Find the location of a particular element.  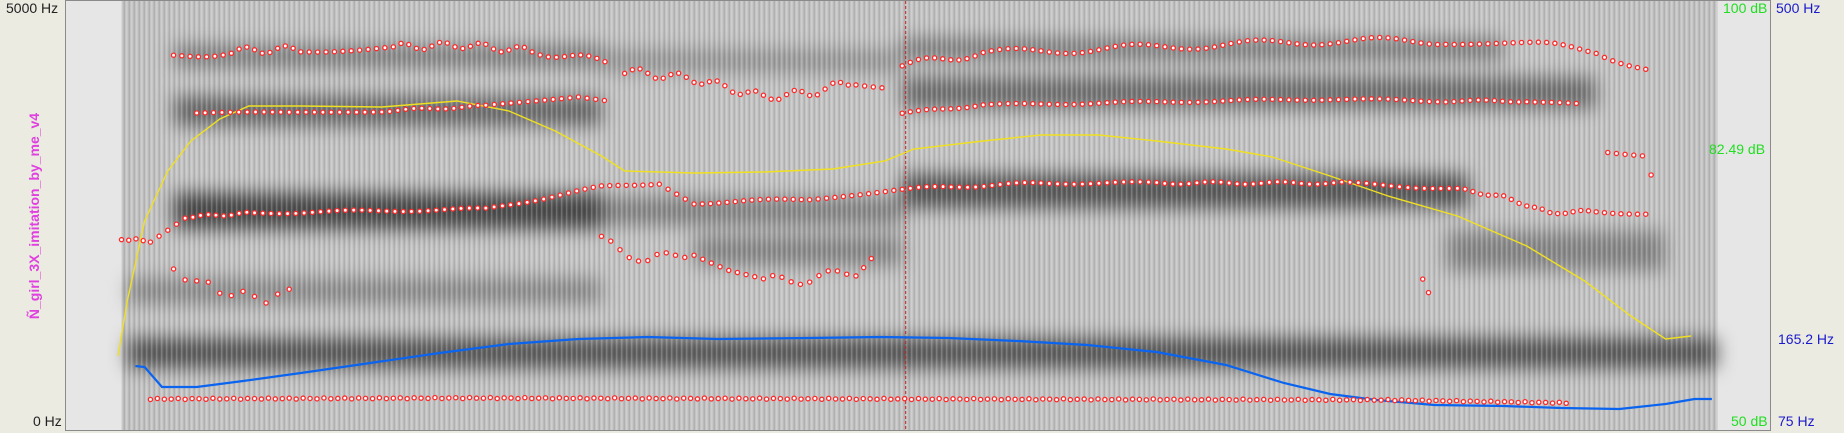

pitch-axis-bottom-label: 75 Hz is located at coordinates (1796, 421).